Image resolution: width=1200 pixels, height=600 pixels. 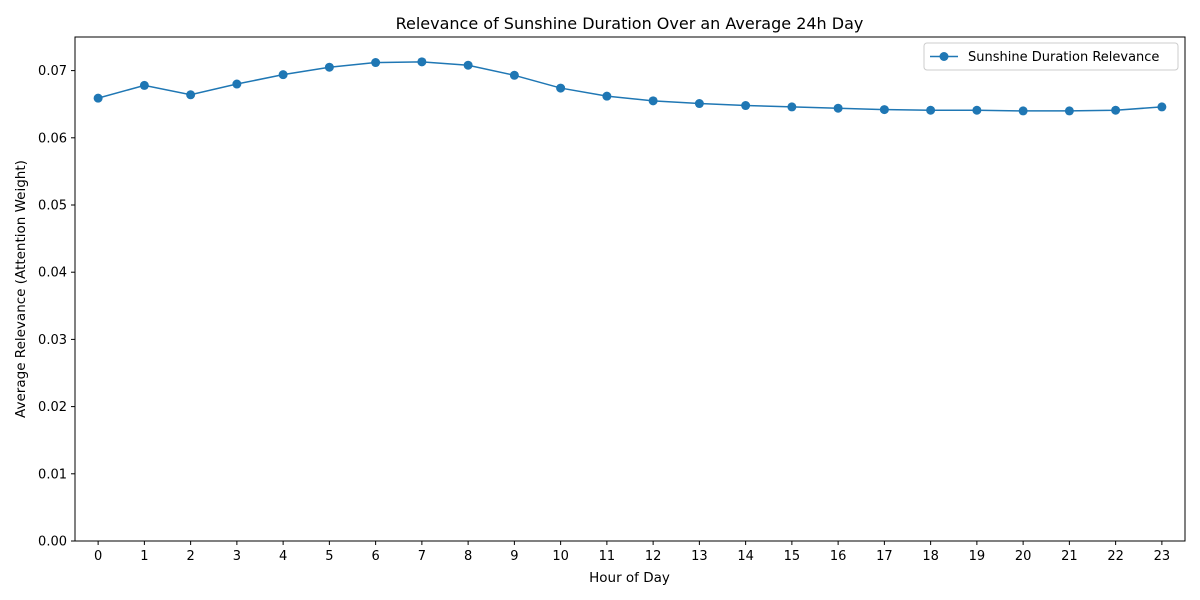 What do you see at coordinates (792, 556) in the screenshot?
I see `x-tick-label: 15` at bounding box center [792, 556].